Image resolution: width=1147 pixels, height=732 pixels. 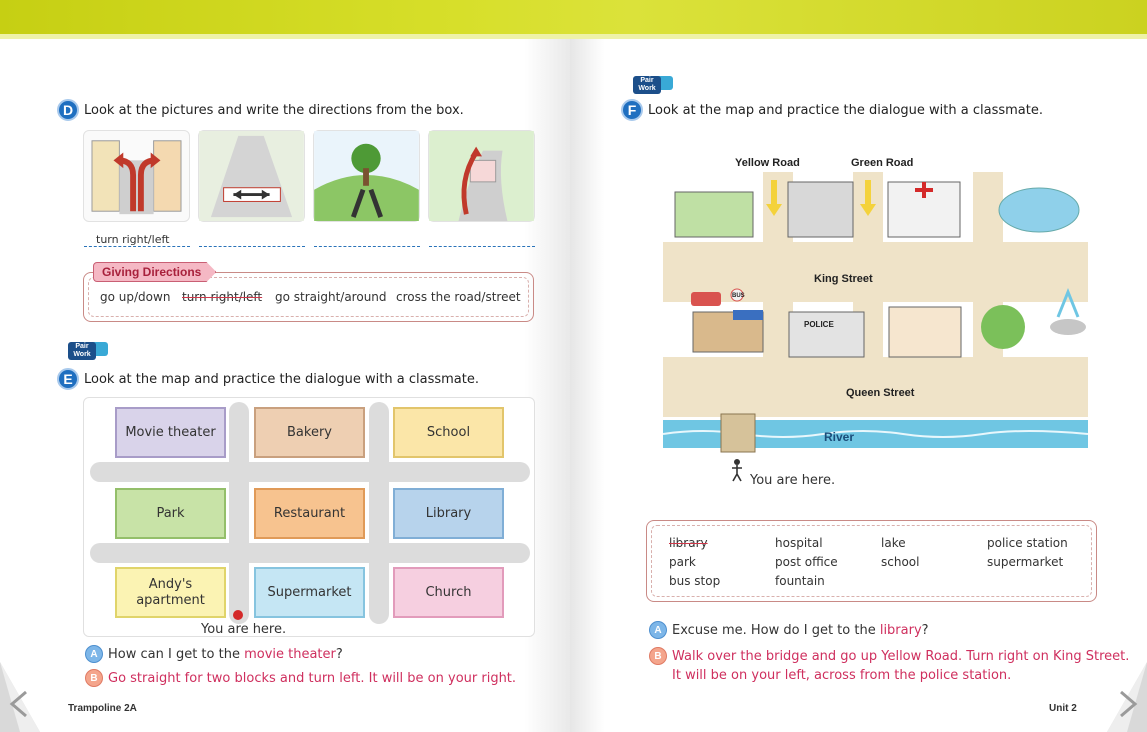 I want to click on word-post-office: post office, so click(x=806, y=562).